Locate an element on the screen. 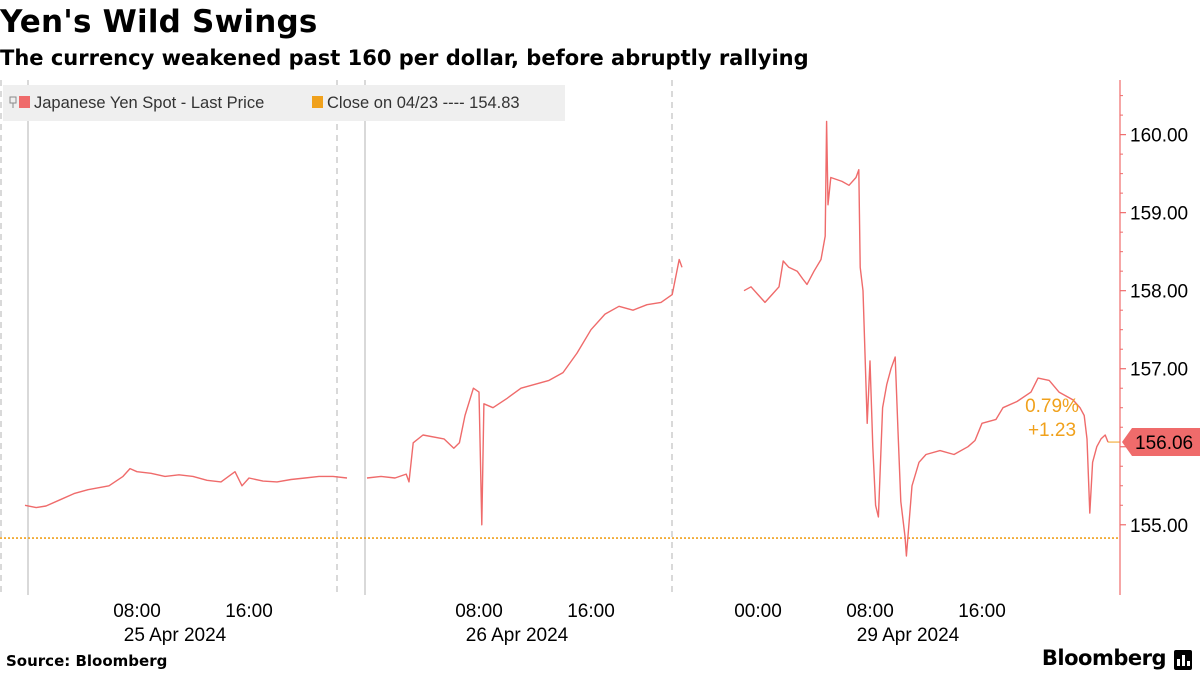 The image size is (1200, 675). last-price-badge is located at coordinates (1161, 442).